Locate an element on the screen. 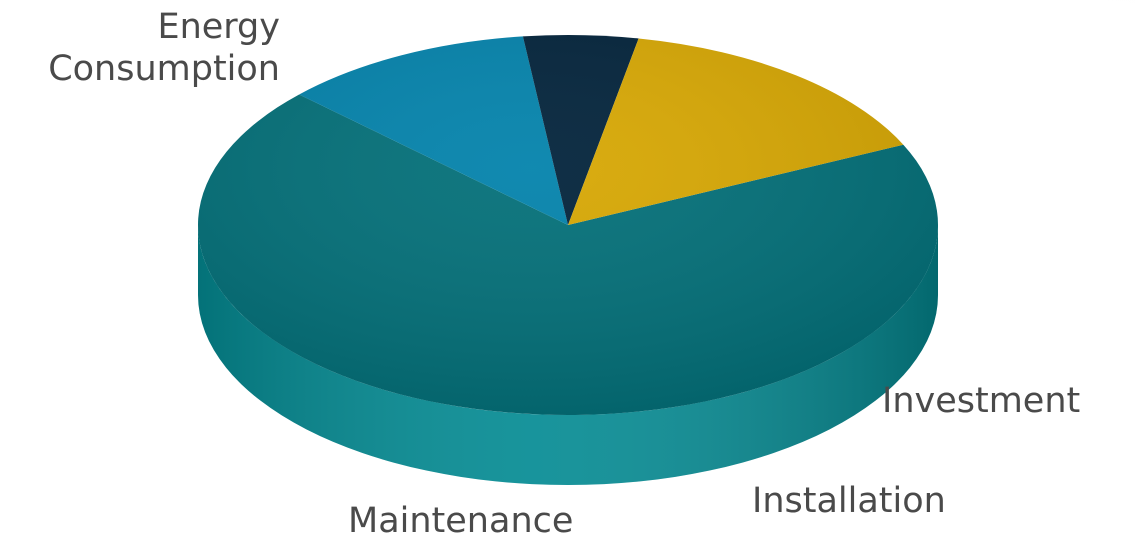  slice-label-investment: Investment is located at coordinates (981, 401).